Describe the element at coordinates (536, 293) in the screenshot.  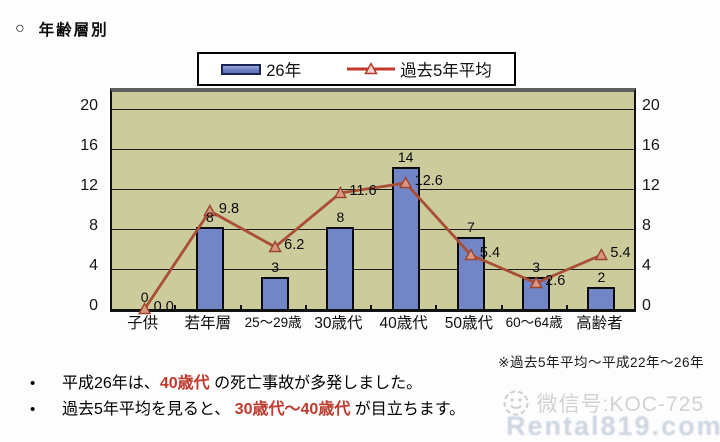
I see `bar-60～64歳` at that location.